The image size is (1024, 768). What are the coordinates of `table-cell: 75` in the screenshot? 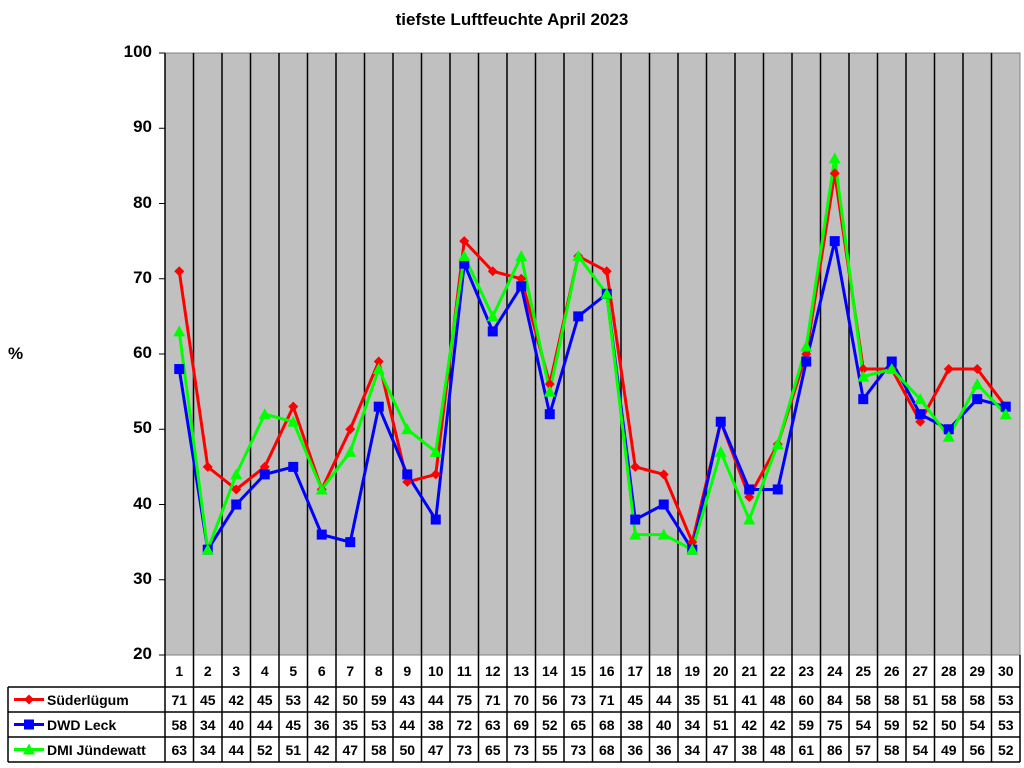 It's located at (834, 725).